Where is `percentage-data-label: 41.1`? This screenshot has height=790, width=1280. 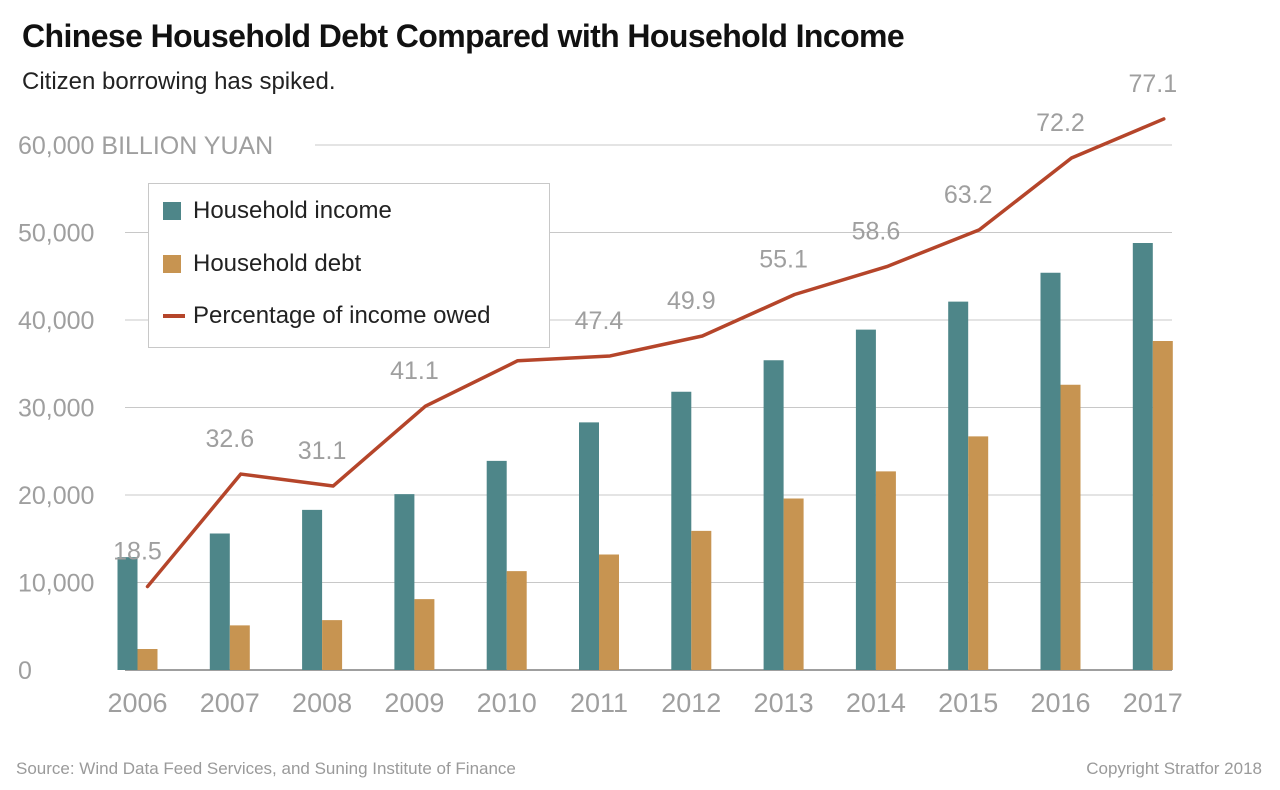 percentage-data-label: 41.1 is located at coordinates (414, 371).